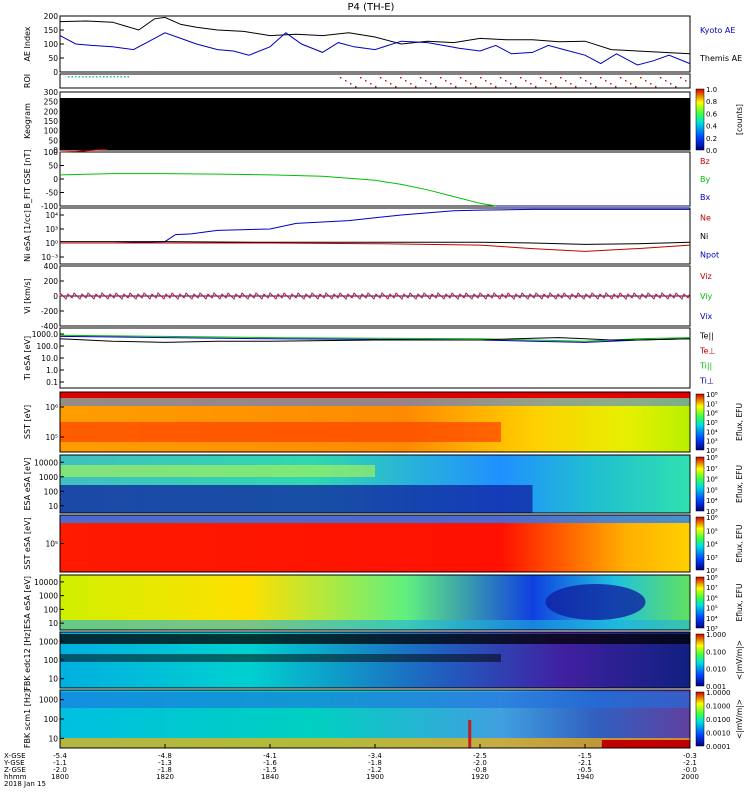  Describe the element at coordinates (27, 121) in the screenshot. I see `panel-ylabel: Keogram` at that location.